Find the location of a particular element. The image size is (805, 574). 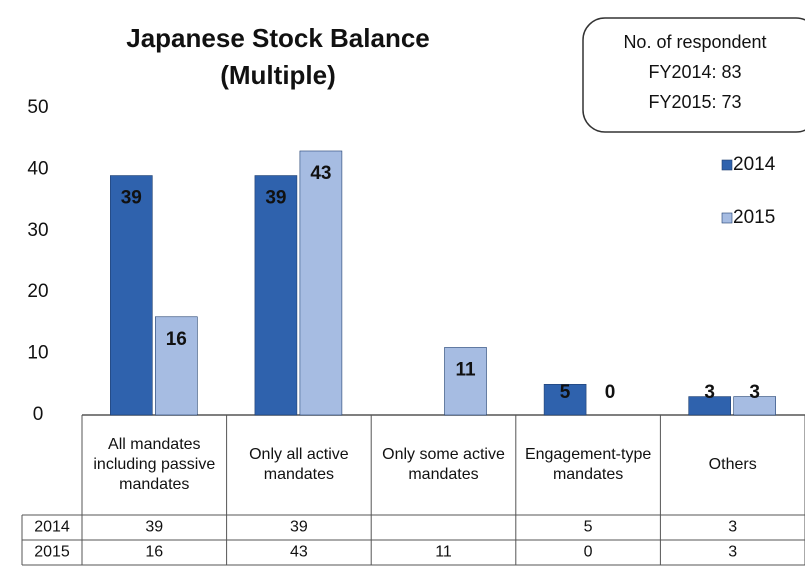

data-label: 0 is located at coordinates (610, 392).